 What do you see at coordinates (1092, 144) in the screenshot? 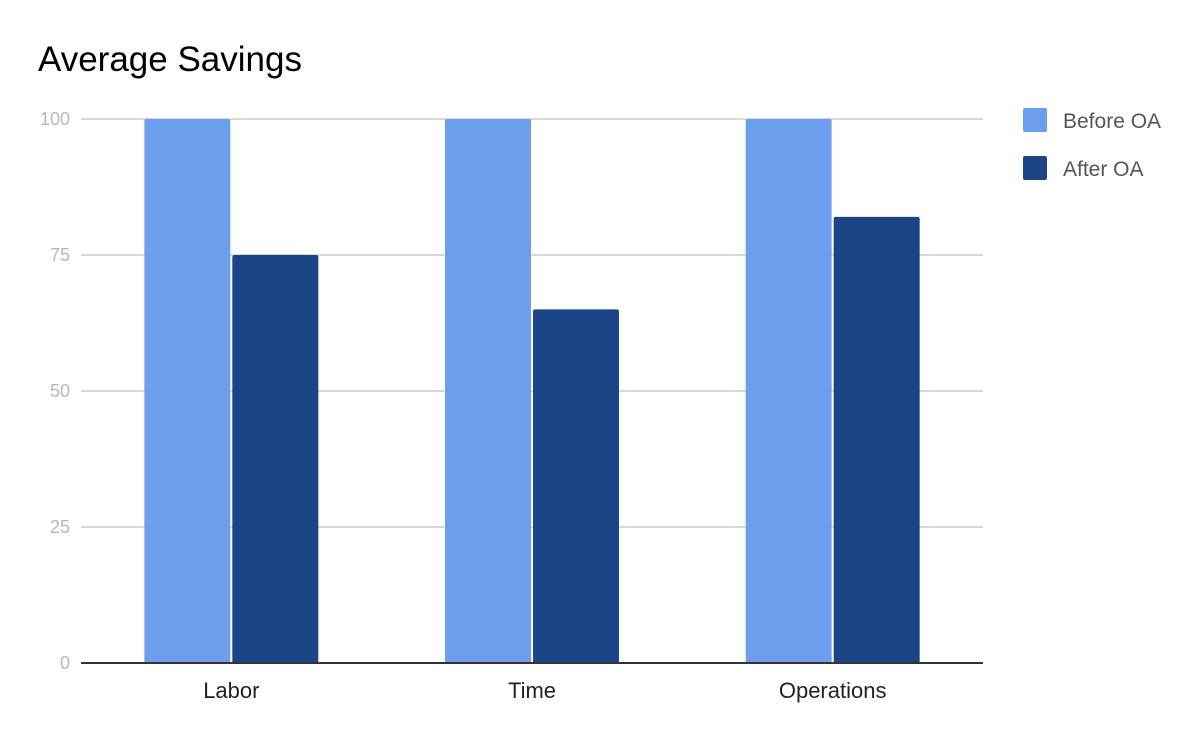
I see `legend: Before OA After OA` at bounding box center [1092, 144].